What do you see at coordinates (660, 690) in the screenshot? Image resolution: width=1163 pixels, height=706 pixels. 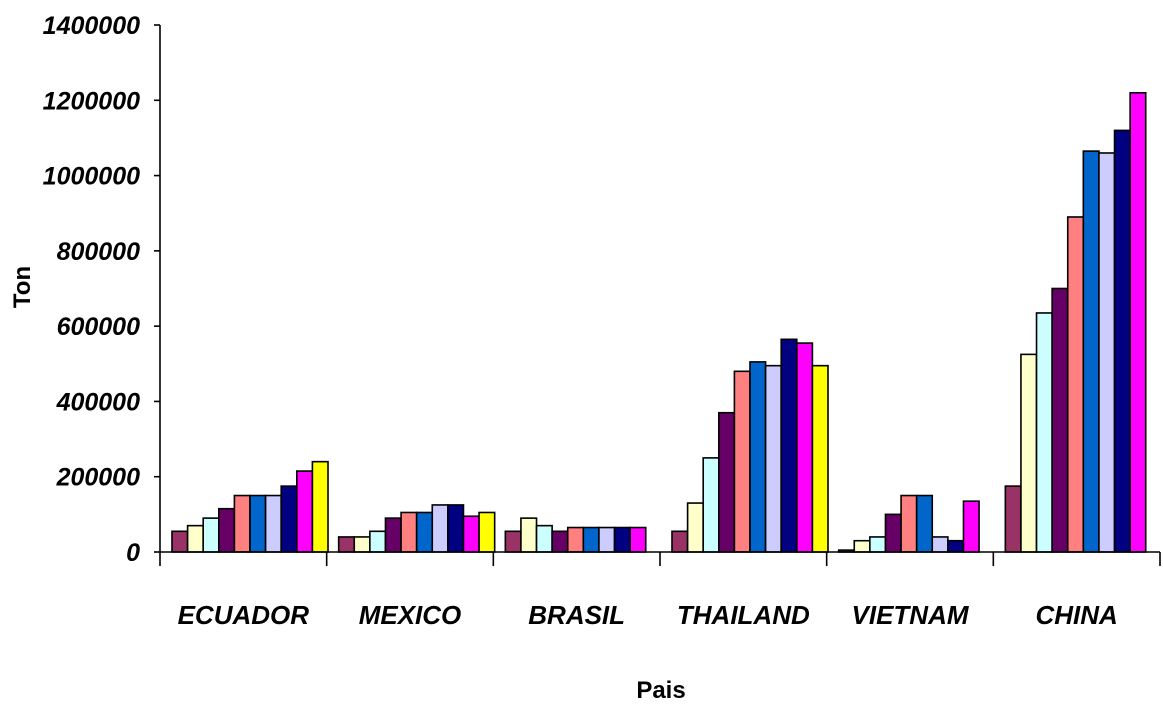 I see `x-axis-title: Pais` at bounding box center [660, 690].